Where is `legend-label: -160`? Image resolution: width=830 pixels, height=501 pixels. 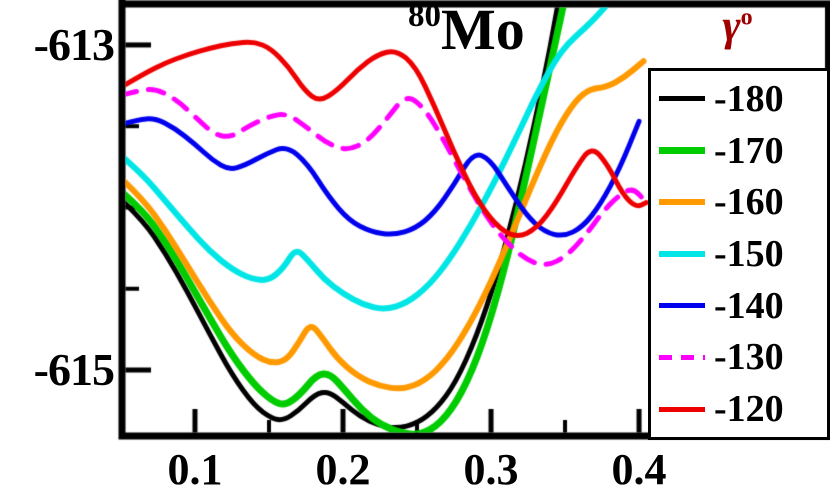 legend-label: -160 is located at coordinates (749, 202).